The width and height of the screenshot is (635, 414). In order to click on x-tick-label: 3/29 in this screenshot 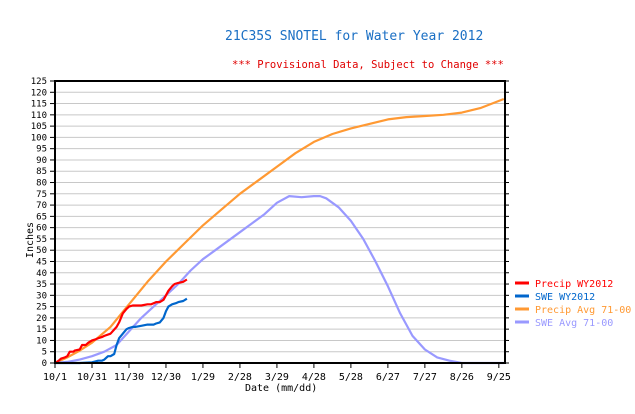, I will do `click(277, 377)`.